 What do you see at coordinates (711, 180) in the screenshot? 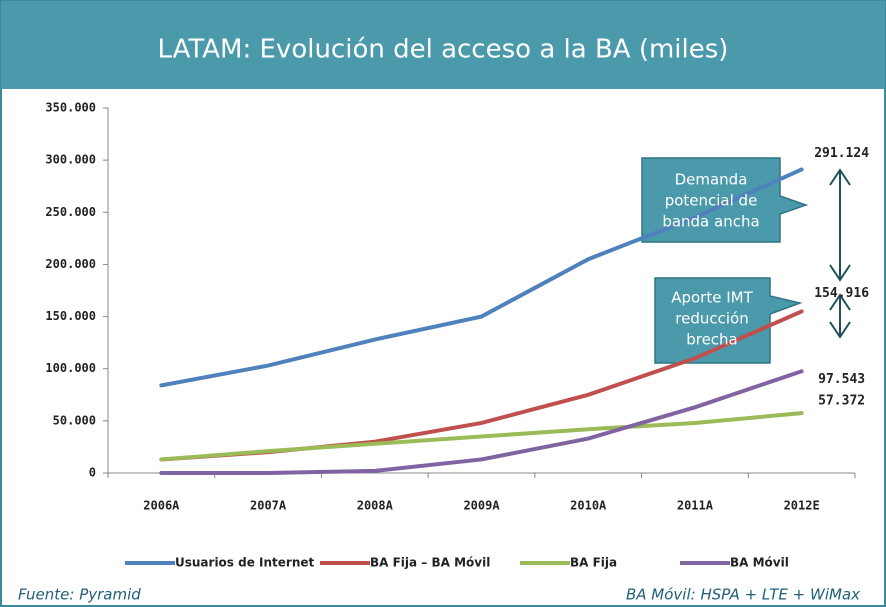
I see `callout-text: Demanda` at bounding box center [711, 180].